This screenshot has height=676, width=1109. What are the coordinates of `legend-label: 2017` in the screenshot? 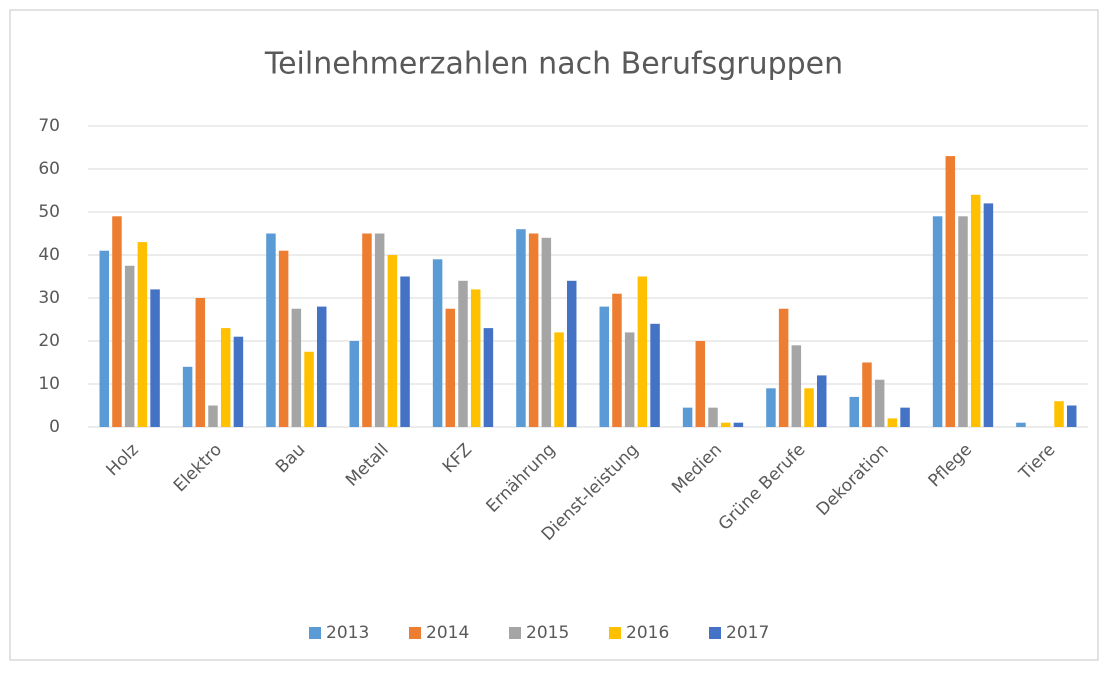 It's located at (747, 633).